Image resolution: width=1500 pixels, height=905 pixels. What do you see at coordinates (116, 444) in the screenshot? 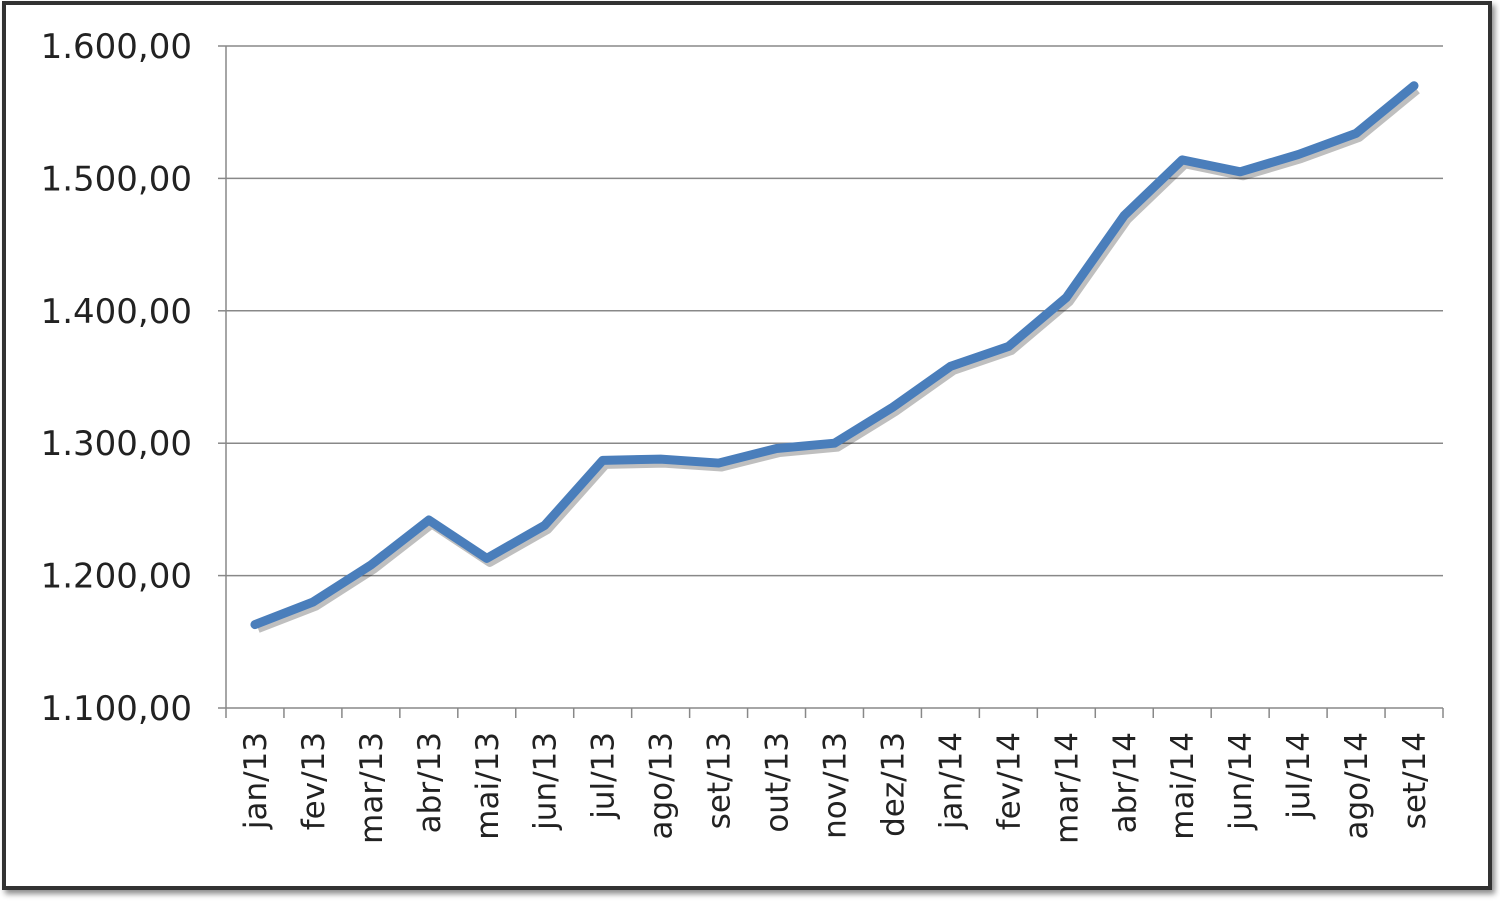
I see `y-tick-label: 1.300,00` at bounding box center [116, 444].